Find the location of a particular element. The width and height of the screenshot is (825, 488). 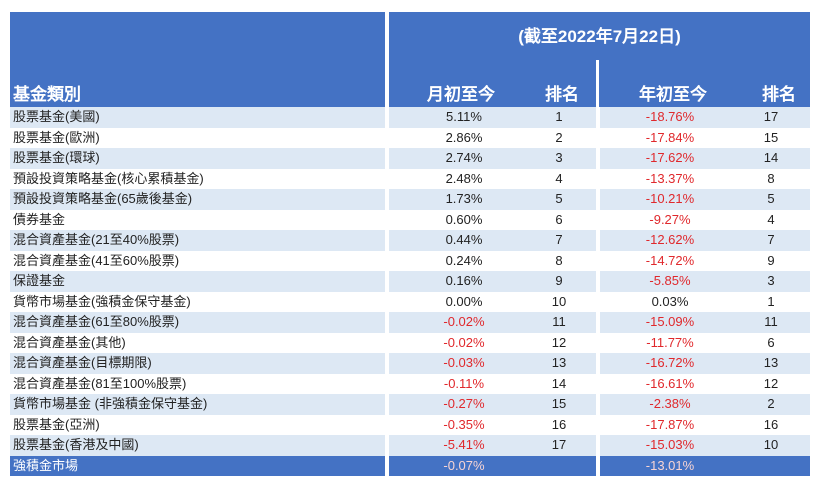

header-ytd: 年初至今 is located at coordinates (673, 94).